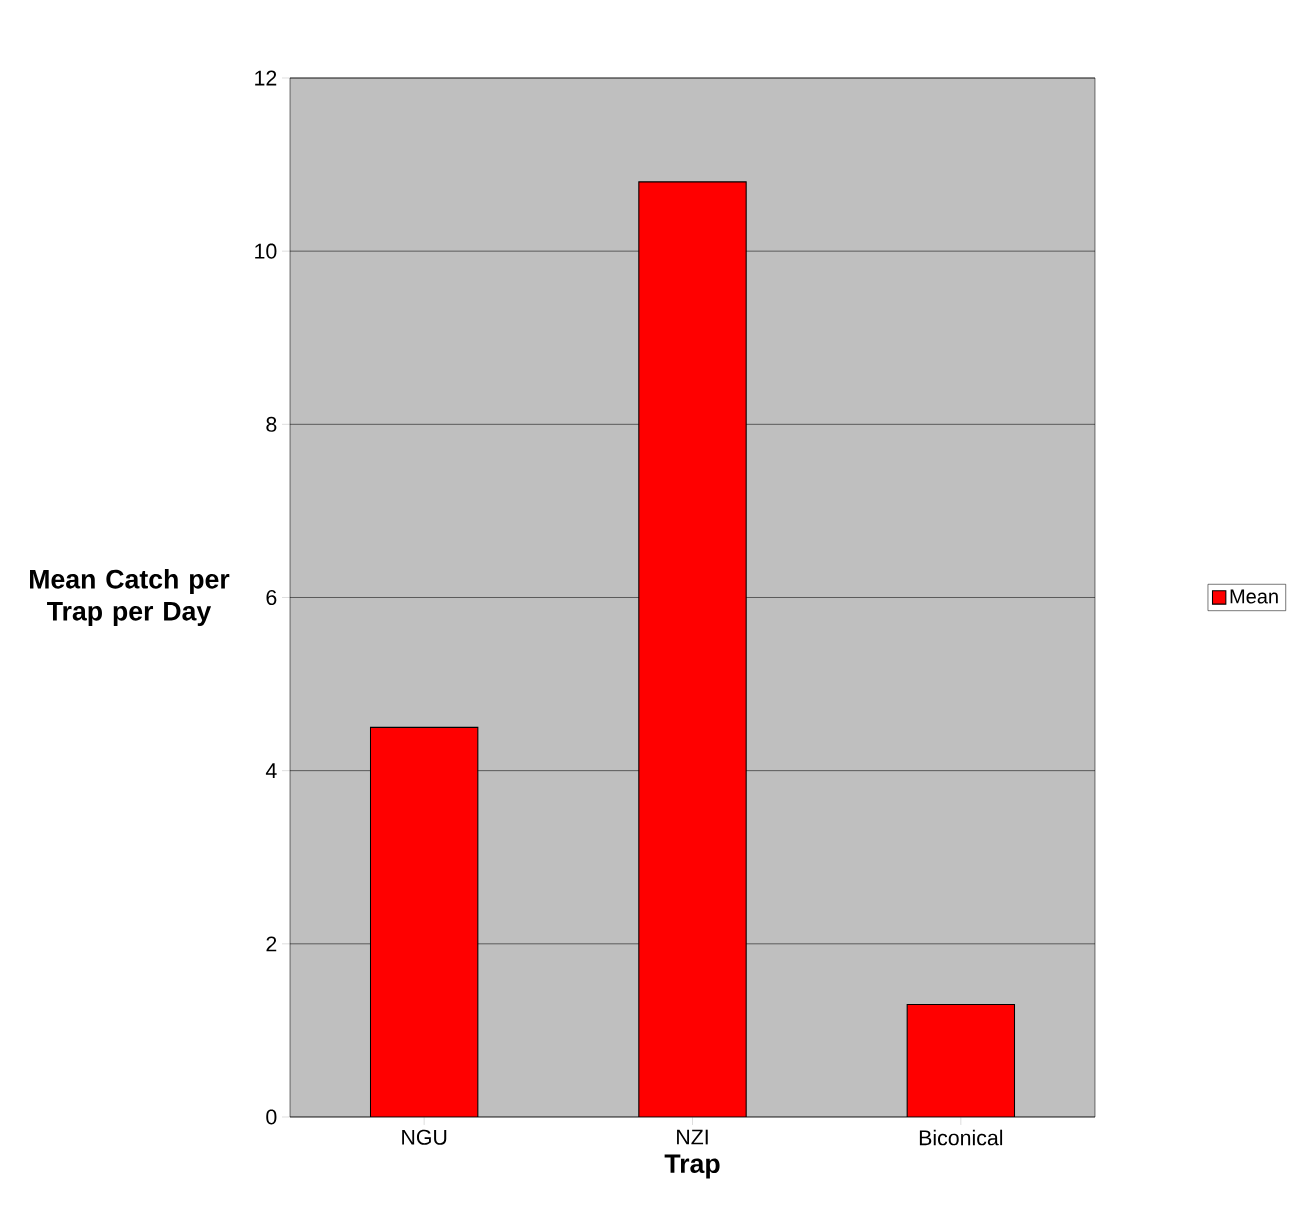 This screenshot has width=1304, height=1224. I want to click on x-axis-title: Trap, so click(692, 1166).